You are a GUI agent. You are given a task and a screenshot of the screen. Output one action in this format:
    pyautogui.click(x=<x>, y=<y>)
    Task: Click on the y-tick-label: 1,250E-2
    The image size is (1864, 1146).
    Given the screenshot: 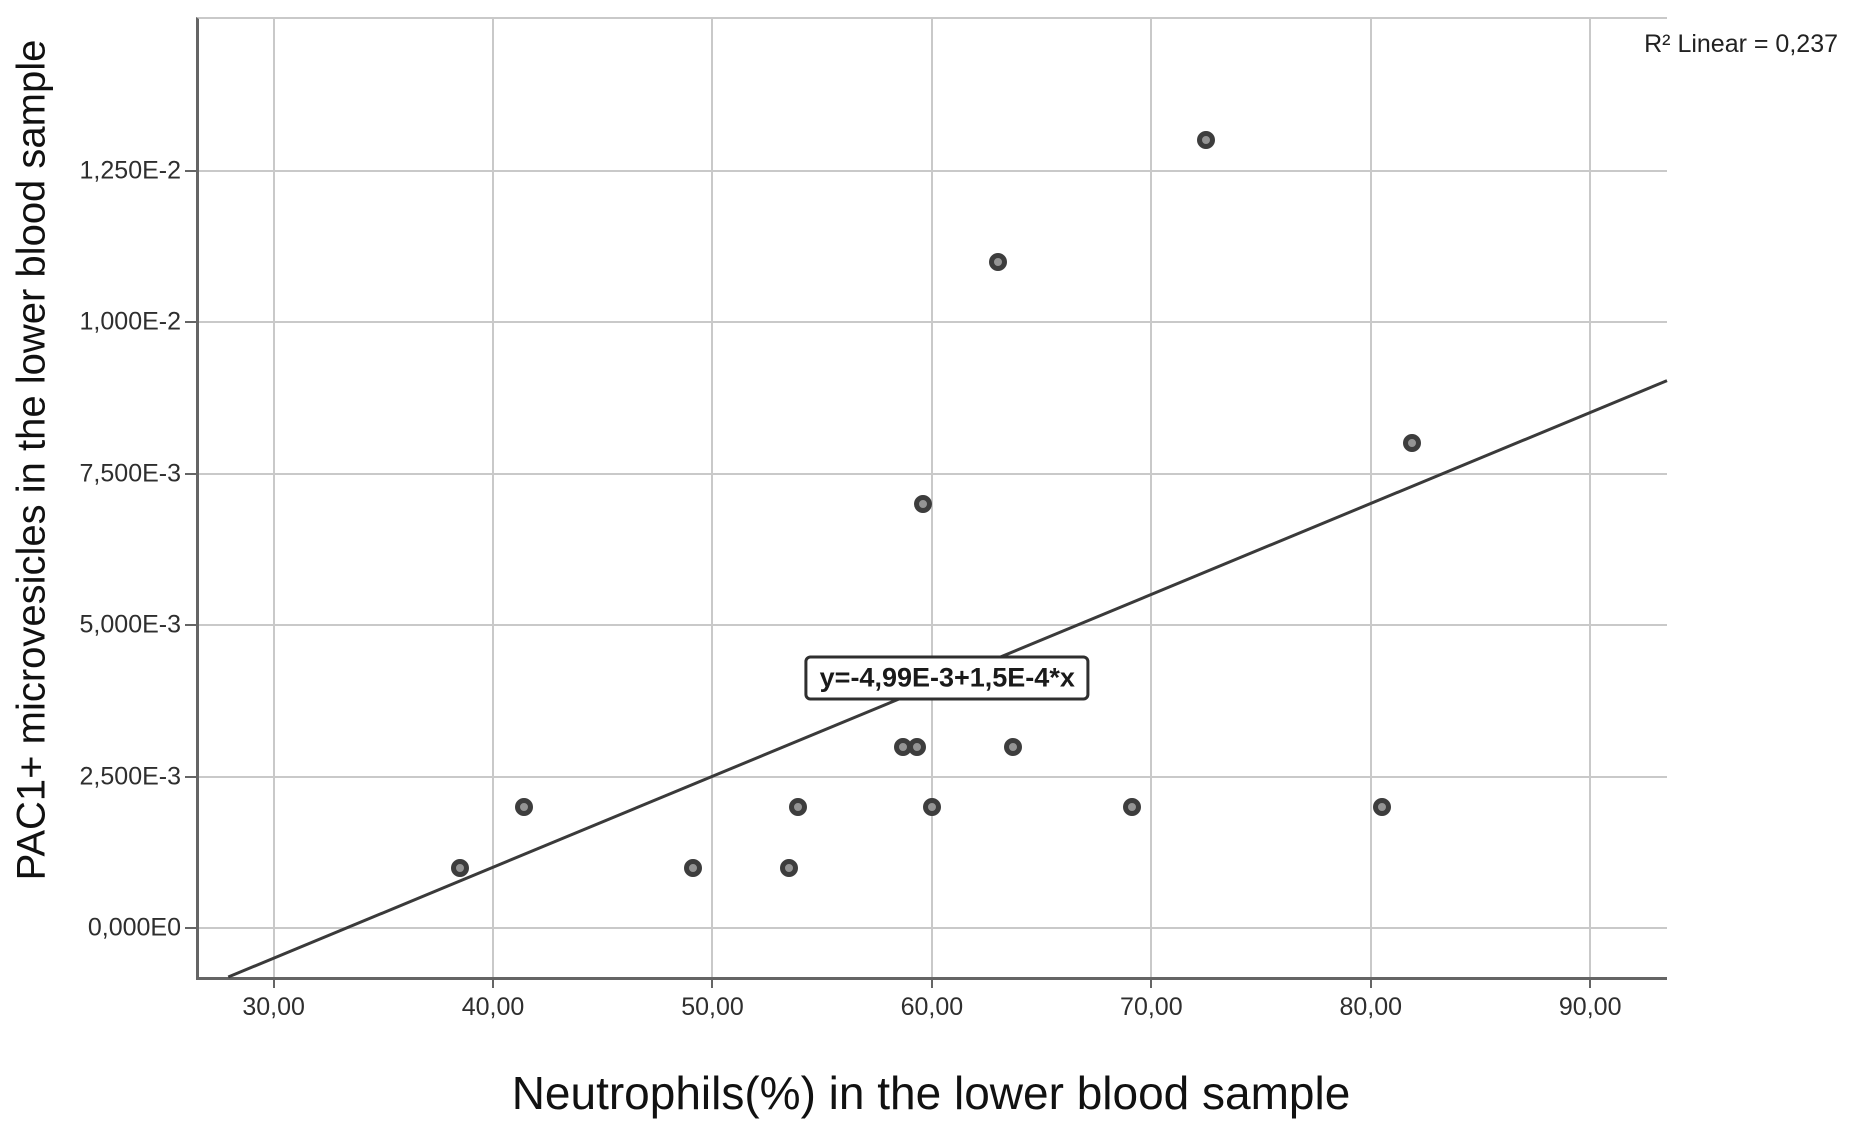 What is the action you would take?
    pyautogui.click(x=130, y=170)
    